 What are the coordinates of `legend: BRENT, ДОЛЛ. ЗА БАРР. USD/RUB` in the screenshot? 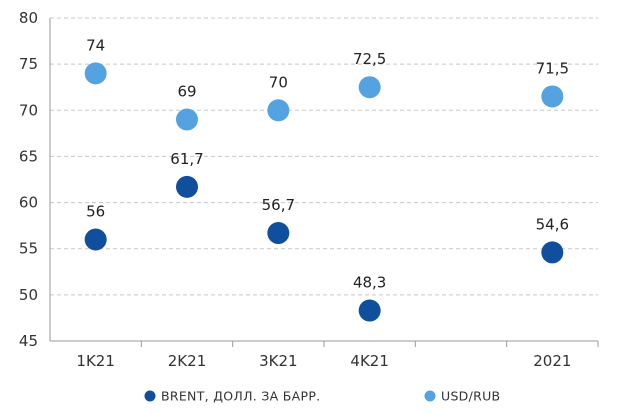 It's located at (322, 396).